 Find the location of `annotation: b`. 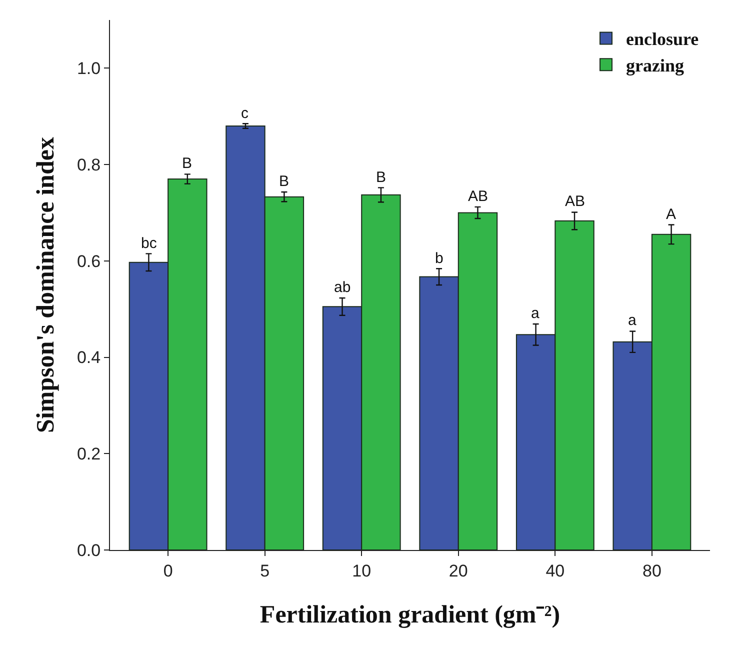

annotation: b is located at coordinates (439, 258).